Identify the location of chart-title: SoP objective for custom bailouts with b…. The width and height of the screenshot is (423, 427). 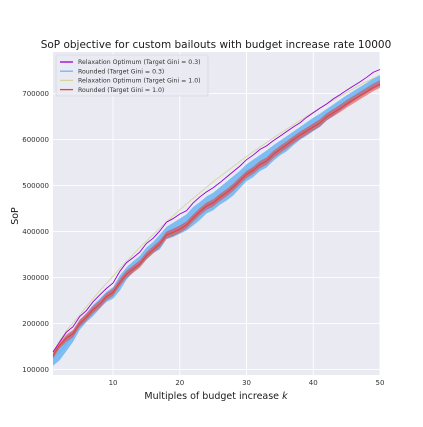
(216, 45).